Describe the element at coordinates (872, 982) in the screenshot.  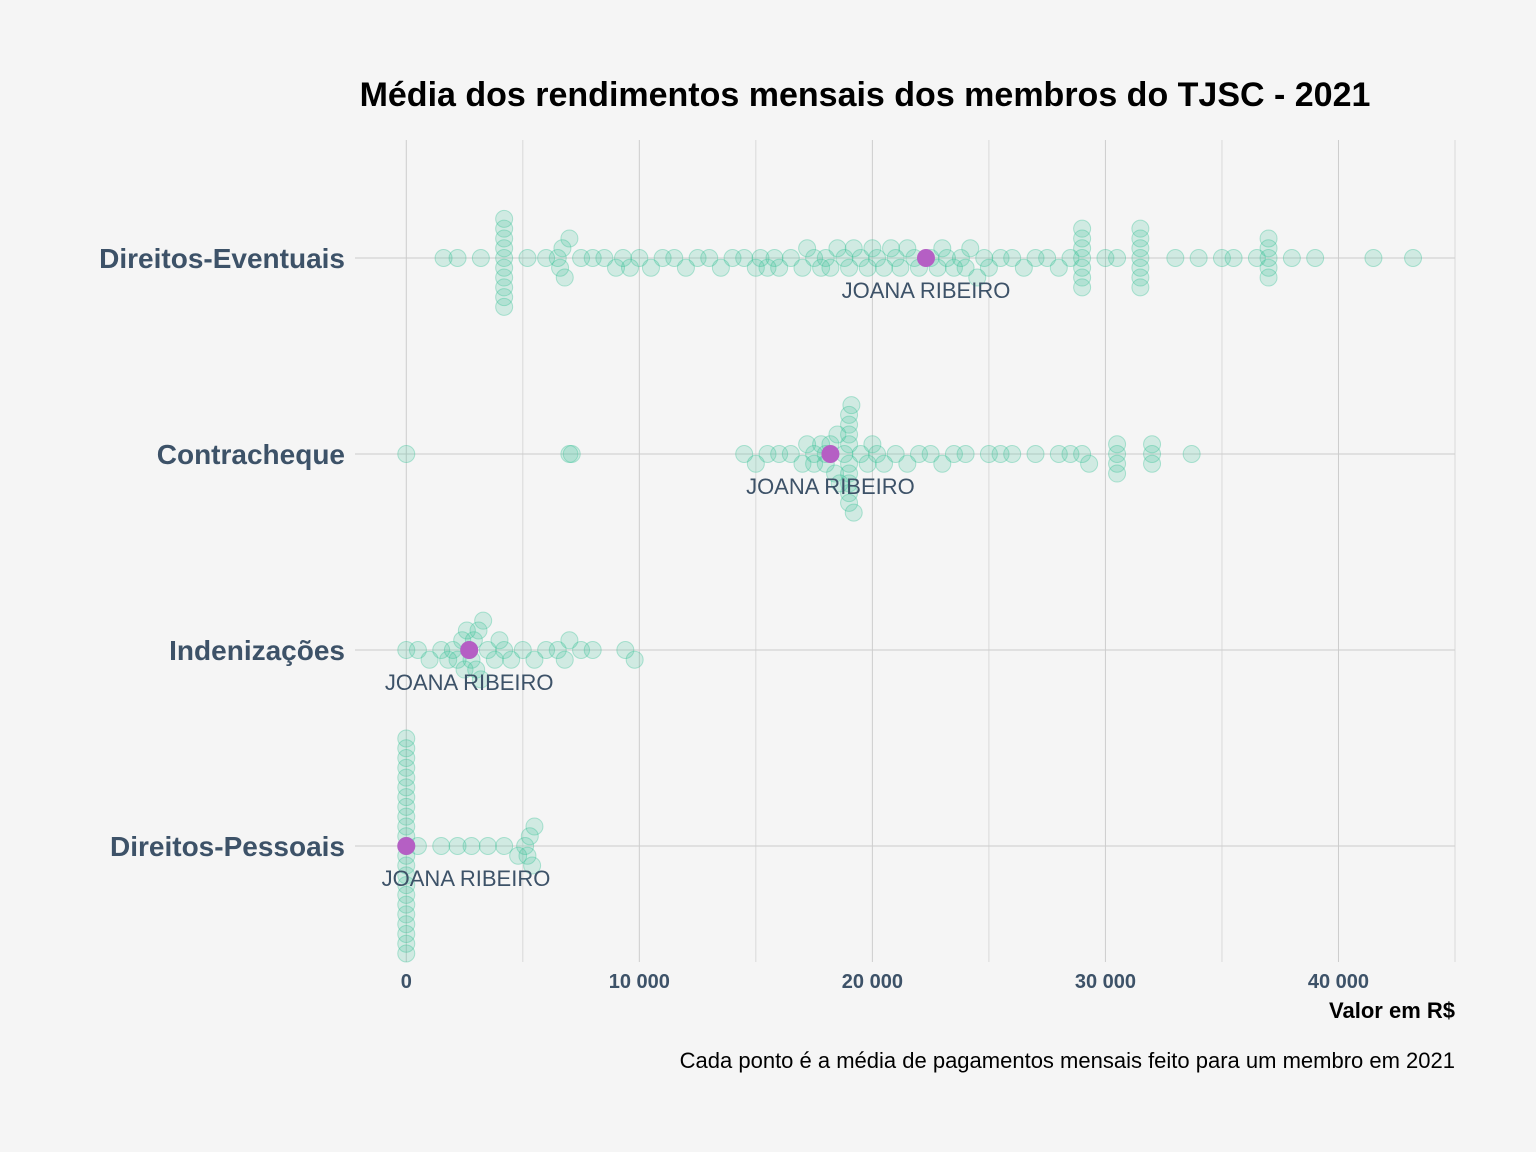
I see `x-tick-label: 20 000` at that location.